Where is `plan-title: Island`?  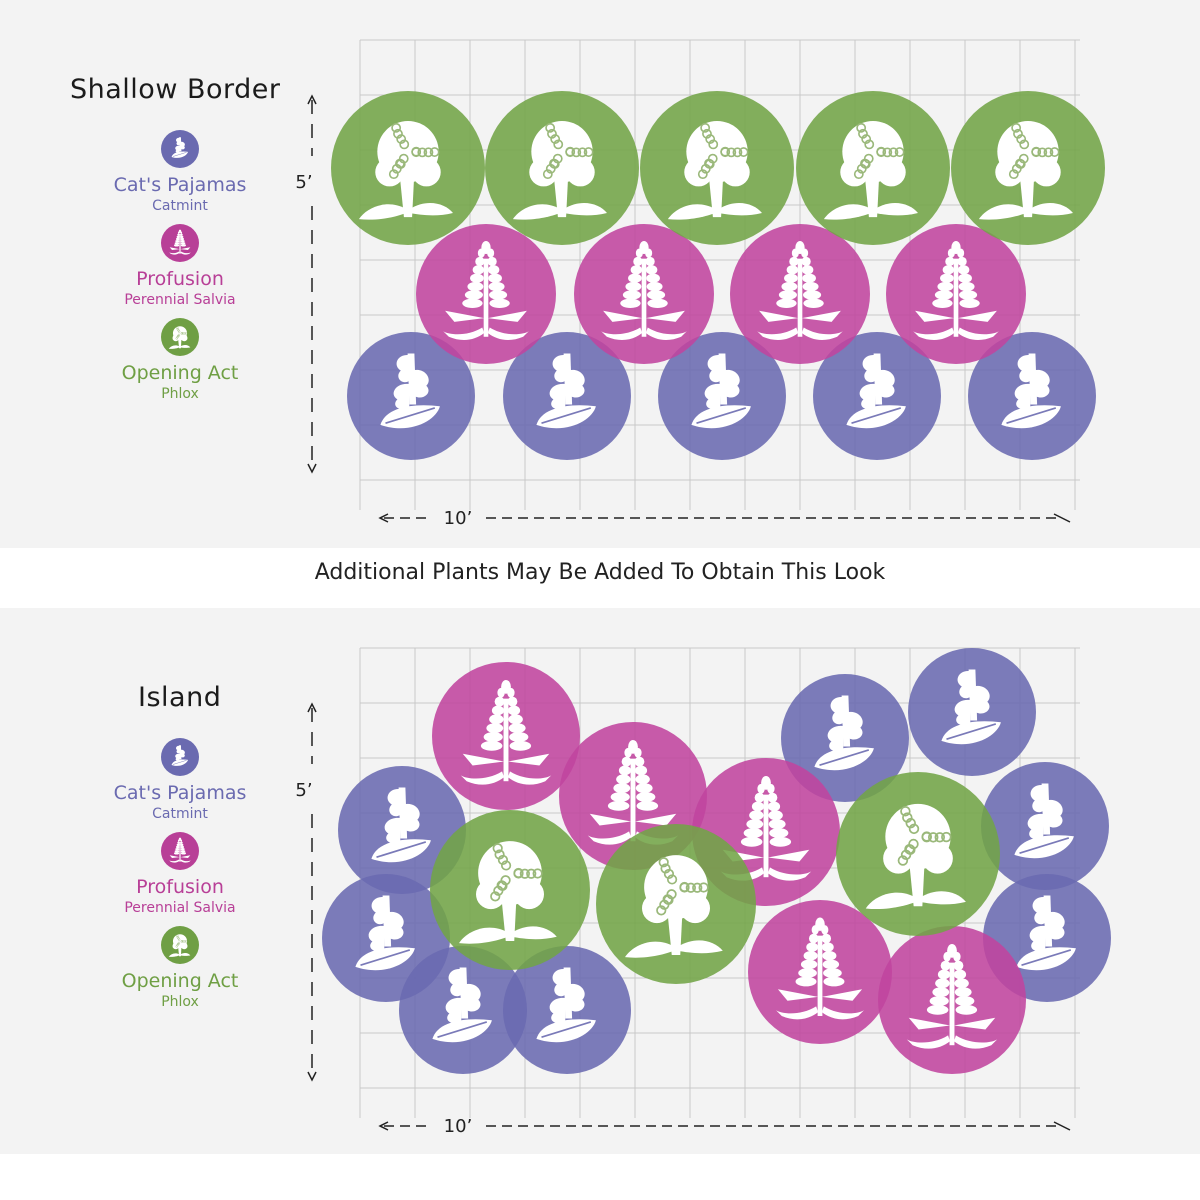 plan-title: Island is located at coordinates (180, 697).